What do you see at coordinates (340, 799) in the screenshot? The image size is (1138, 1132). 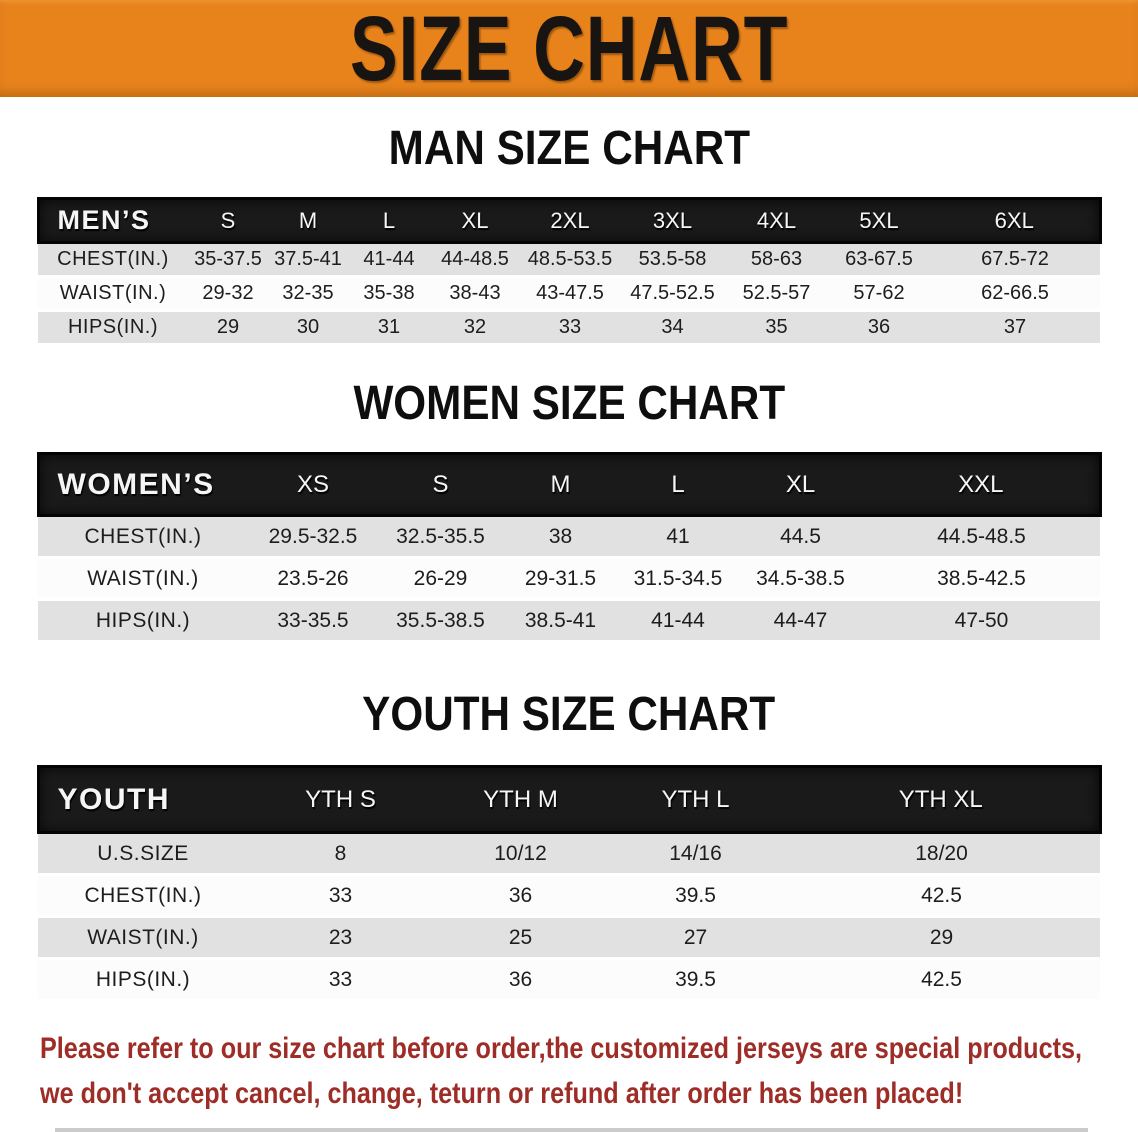 I see `size-column-header: YTH S` at bounding box center [340, 799].